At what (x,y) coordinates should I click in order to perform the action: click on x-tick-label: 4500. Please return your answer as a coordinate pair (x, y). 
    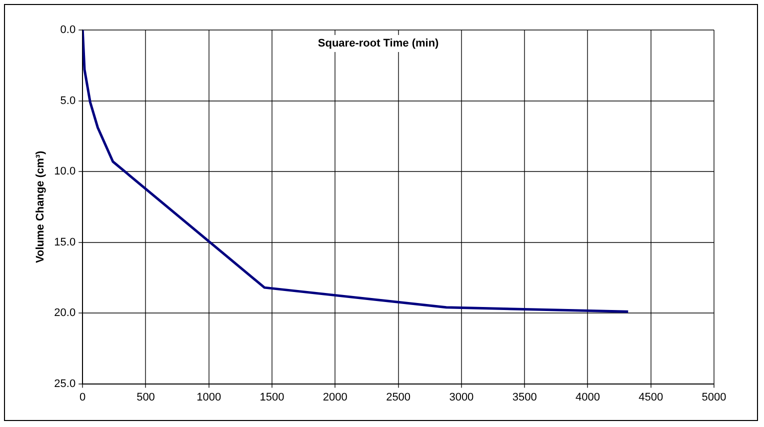
    Looking at the image, I should click on (651, 397).